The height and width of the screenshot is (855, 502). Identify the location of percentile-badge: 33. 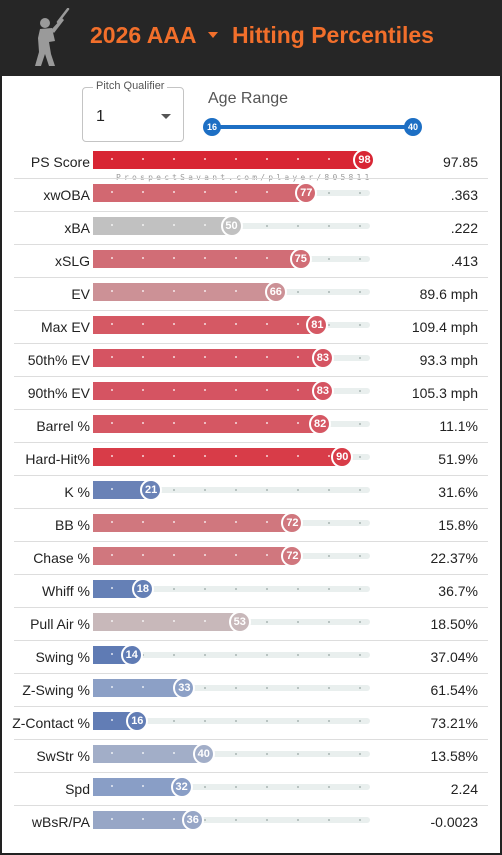
(184, 688).